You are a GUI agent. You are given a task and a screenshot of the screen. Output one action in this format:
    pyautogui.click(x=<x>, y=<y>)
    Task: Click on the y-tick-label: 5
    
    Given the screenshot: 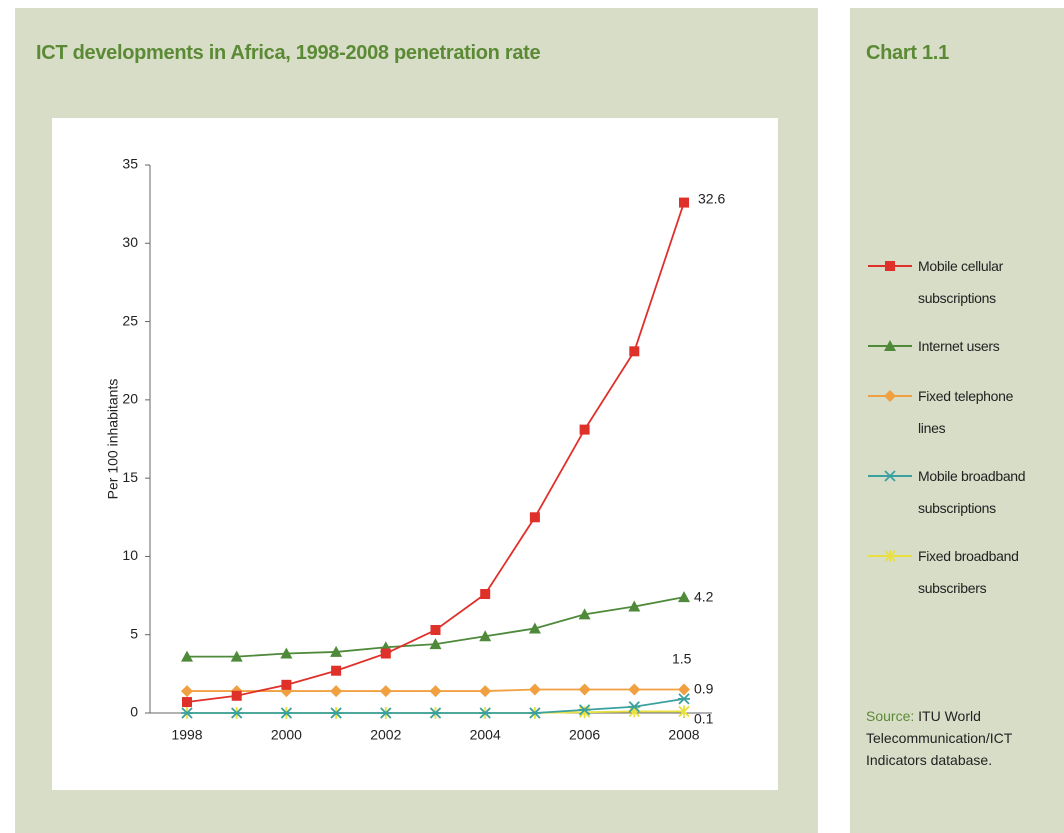 What is the action you would take?
    pyautogui.click(x=134, y=633)
    